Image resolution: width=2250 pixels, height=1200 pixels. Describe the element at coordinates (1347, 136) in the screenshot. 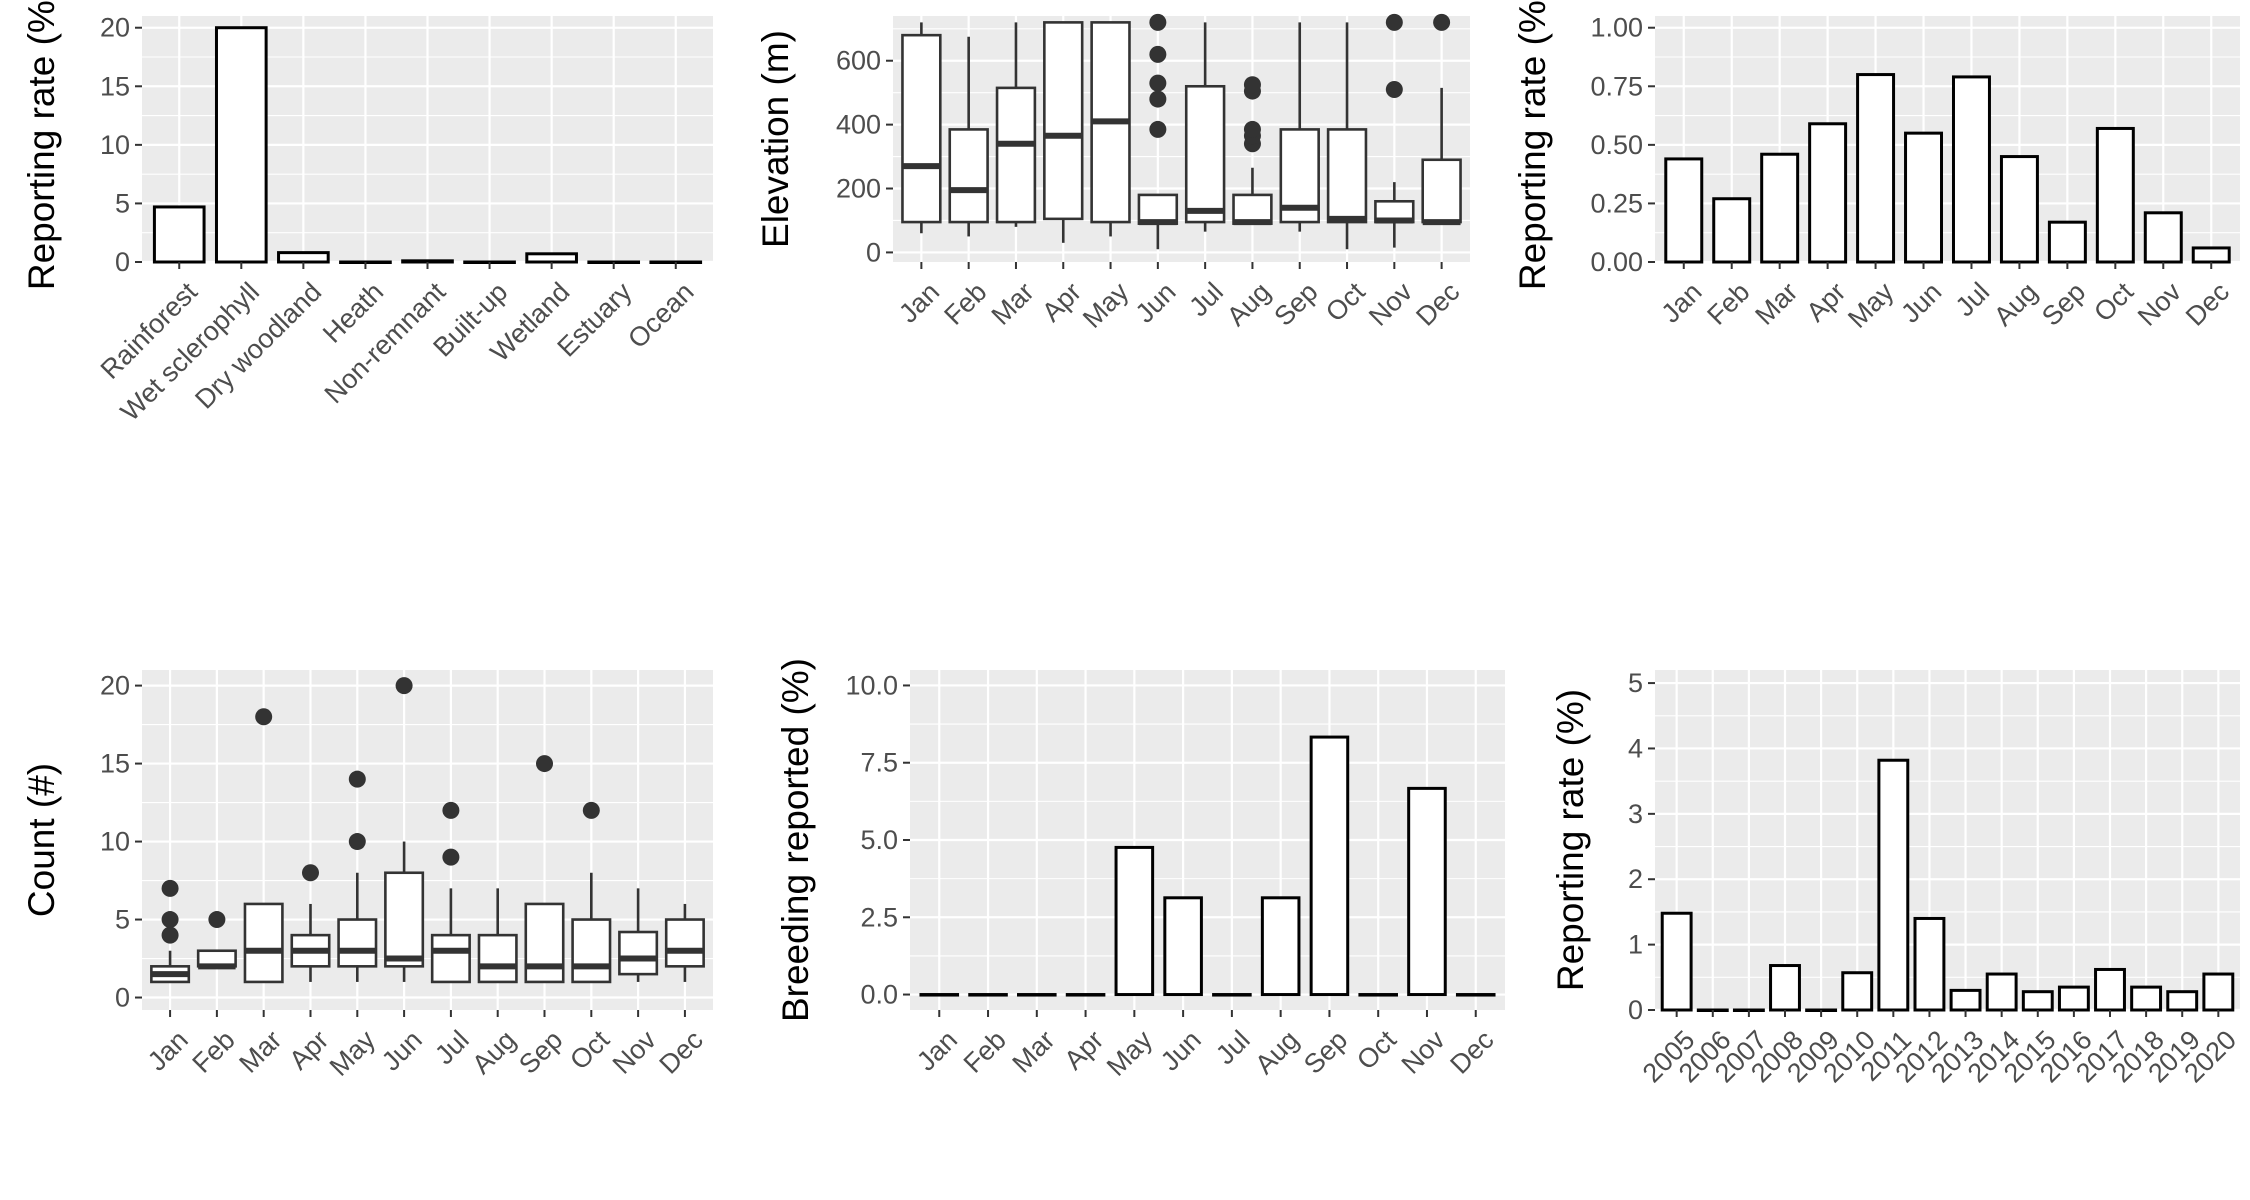

I see `boxplot-oct` at that location.